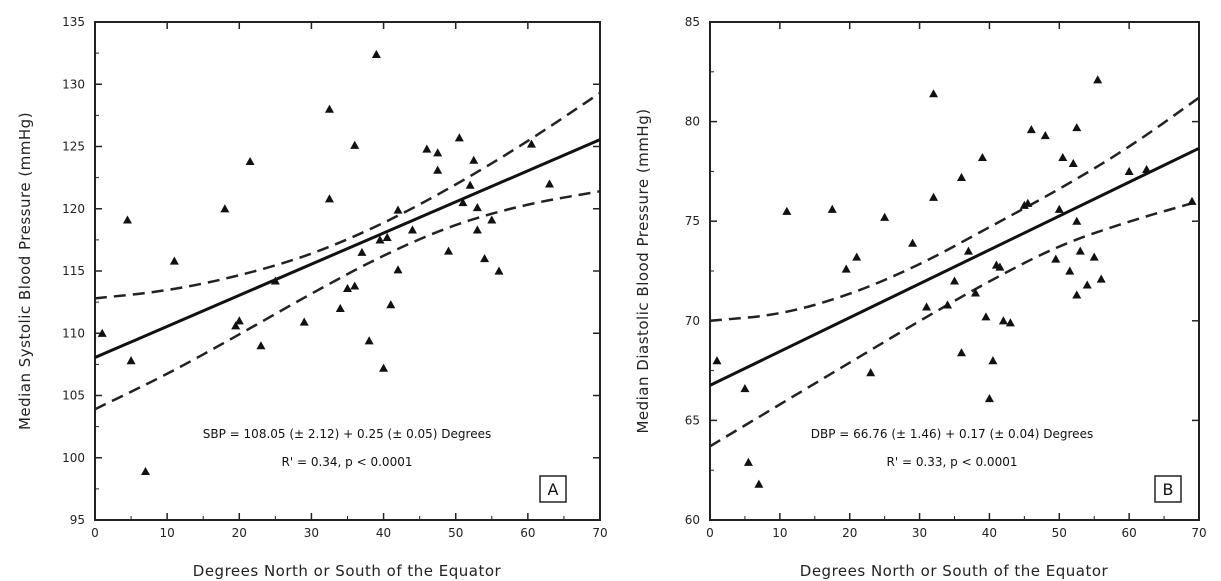 The width and height of the screenshot is (1221, 581). I want to click on y-tick-label: 135, so click(73, 22).